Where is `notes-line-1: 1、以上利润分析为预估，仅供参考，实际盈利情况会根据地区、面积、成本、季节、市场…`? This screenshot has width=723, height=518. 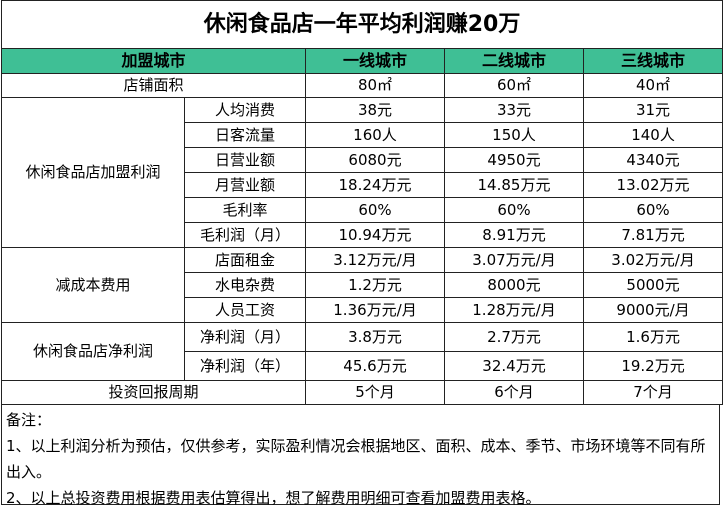
notes-line-1: 1、以上利润分析为预估，仅供参考，实际盈利情况会根据地区、面积、成本、季节、市场… is located at coordinates (356, 459).